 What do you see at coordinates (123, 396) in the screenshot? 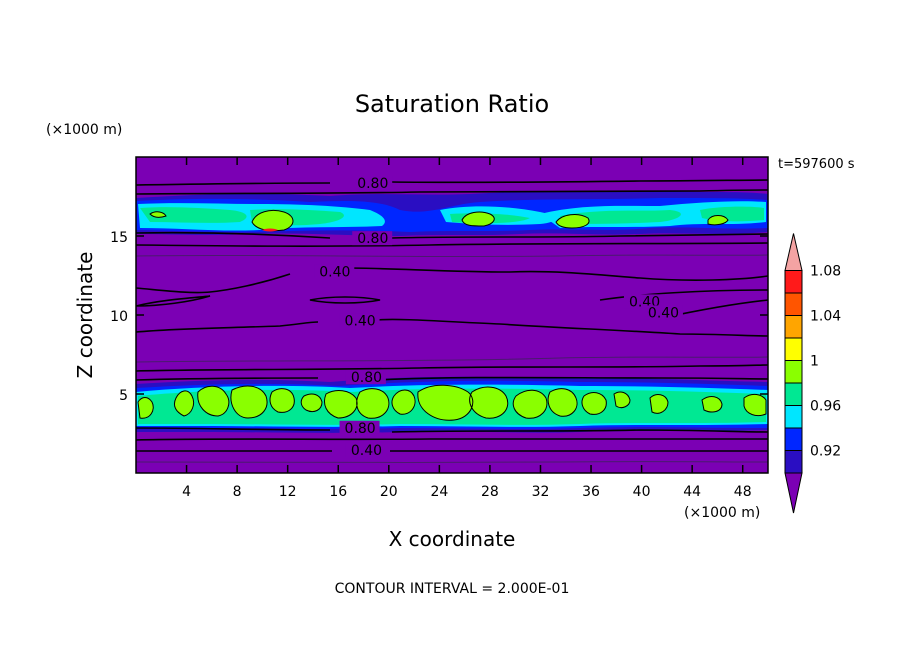
I see `y-tick-label: 5` at bounding box center [123, 396].